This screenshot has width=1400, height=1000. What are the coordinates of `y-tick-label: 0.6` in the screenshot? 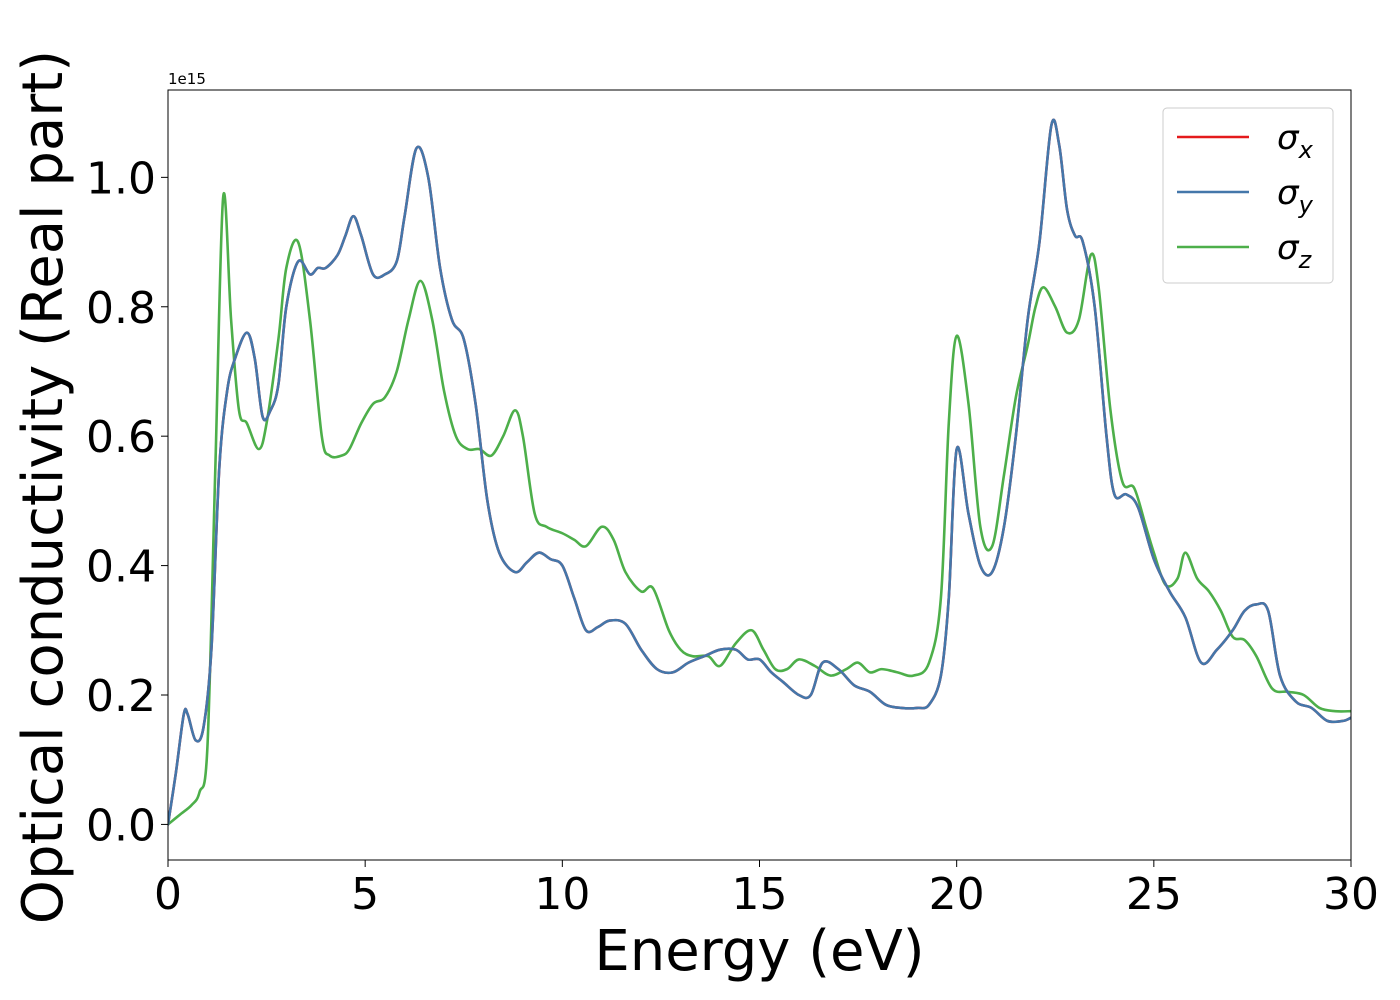 It's located at (121, 437).